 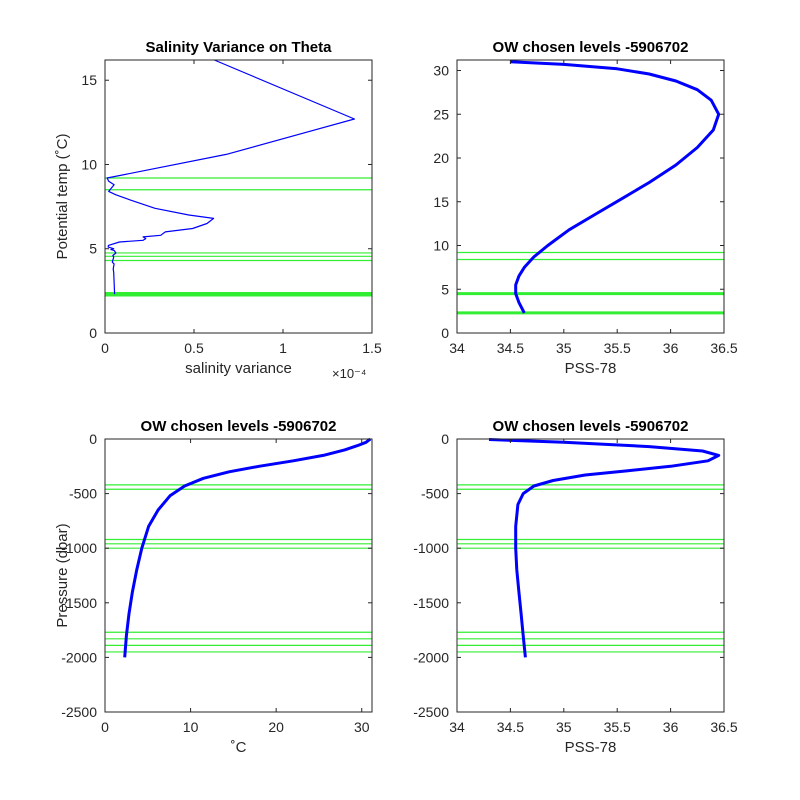 What do you see at coordinates (441, 71) in the screenshot?
I see `y-tick-label: 30` at bounding box center [441, 71].